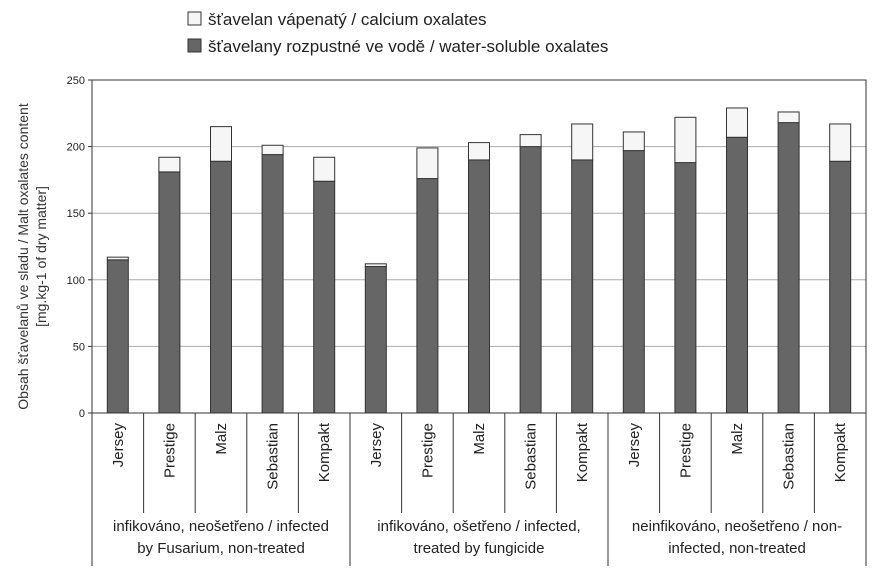  What do you see at coordinates (79, 347) in the screenshot?
I see `y-tick-label: 50` at bounding box center [79, 347].